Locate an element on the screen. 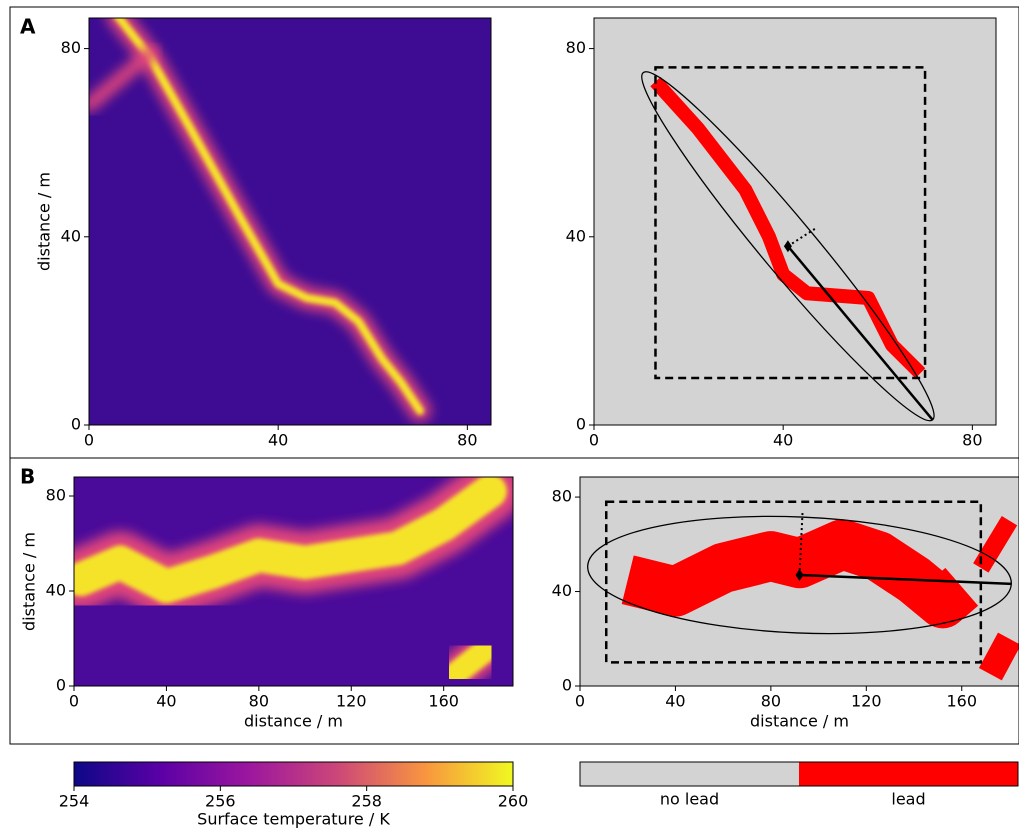 Image resolution: width=1019 pixels, height=837 pixels. thermal-glow is located at coordinates (123, 79).